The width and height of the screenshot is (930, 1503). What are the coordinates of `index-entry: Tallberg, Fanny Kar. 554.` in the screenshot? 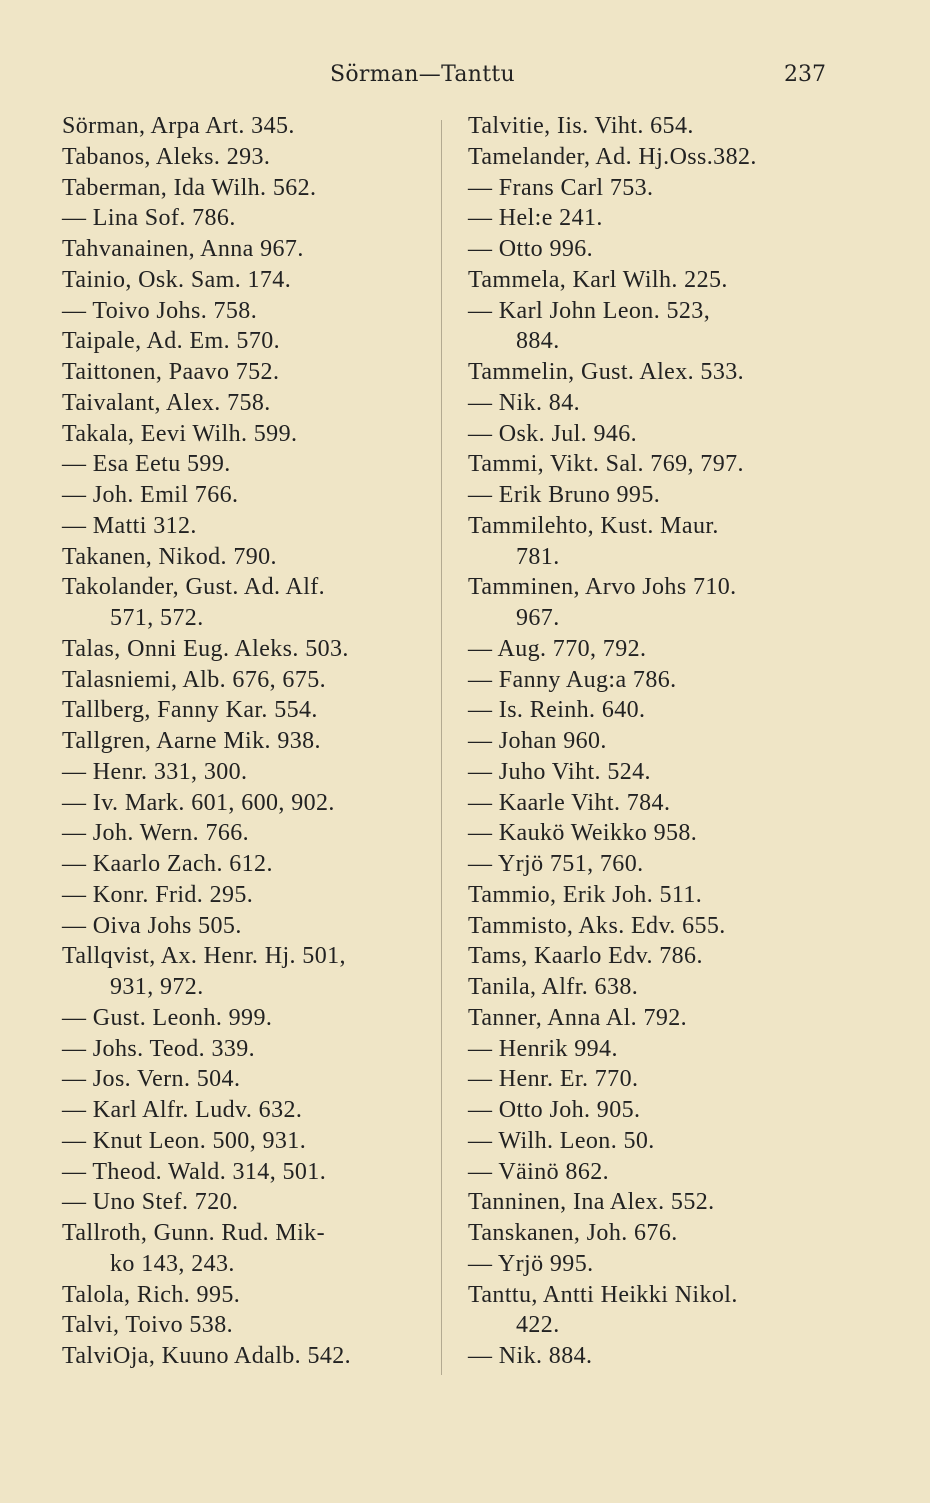 It's located at (190, 710).